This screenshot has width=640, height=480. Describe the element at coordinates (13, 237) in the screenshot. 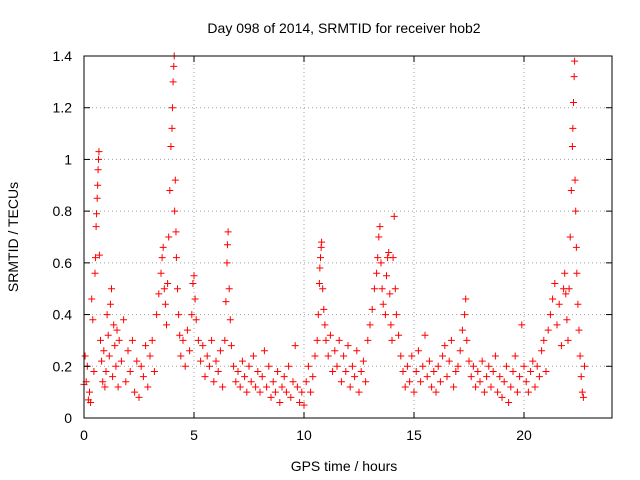

I see `y-axis-label: SRMTID / TECUs` at that location.